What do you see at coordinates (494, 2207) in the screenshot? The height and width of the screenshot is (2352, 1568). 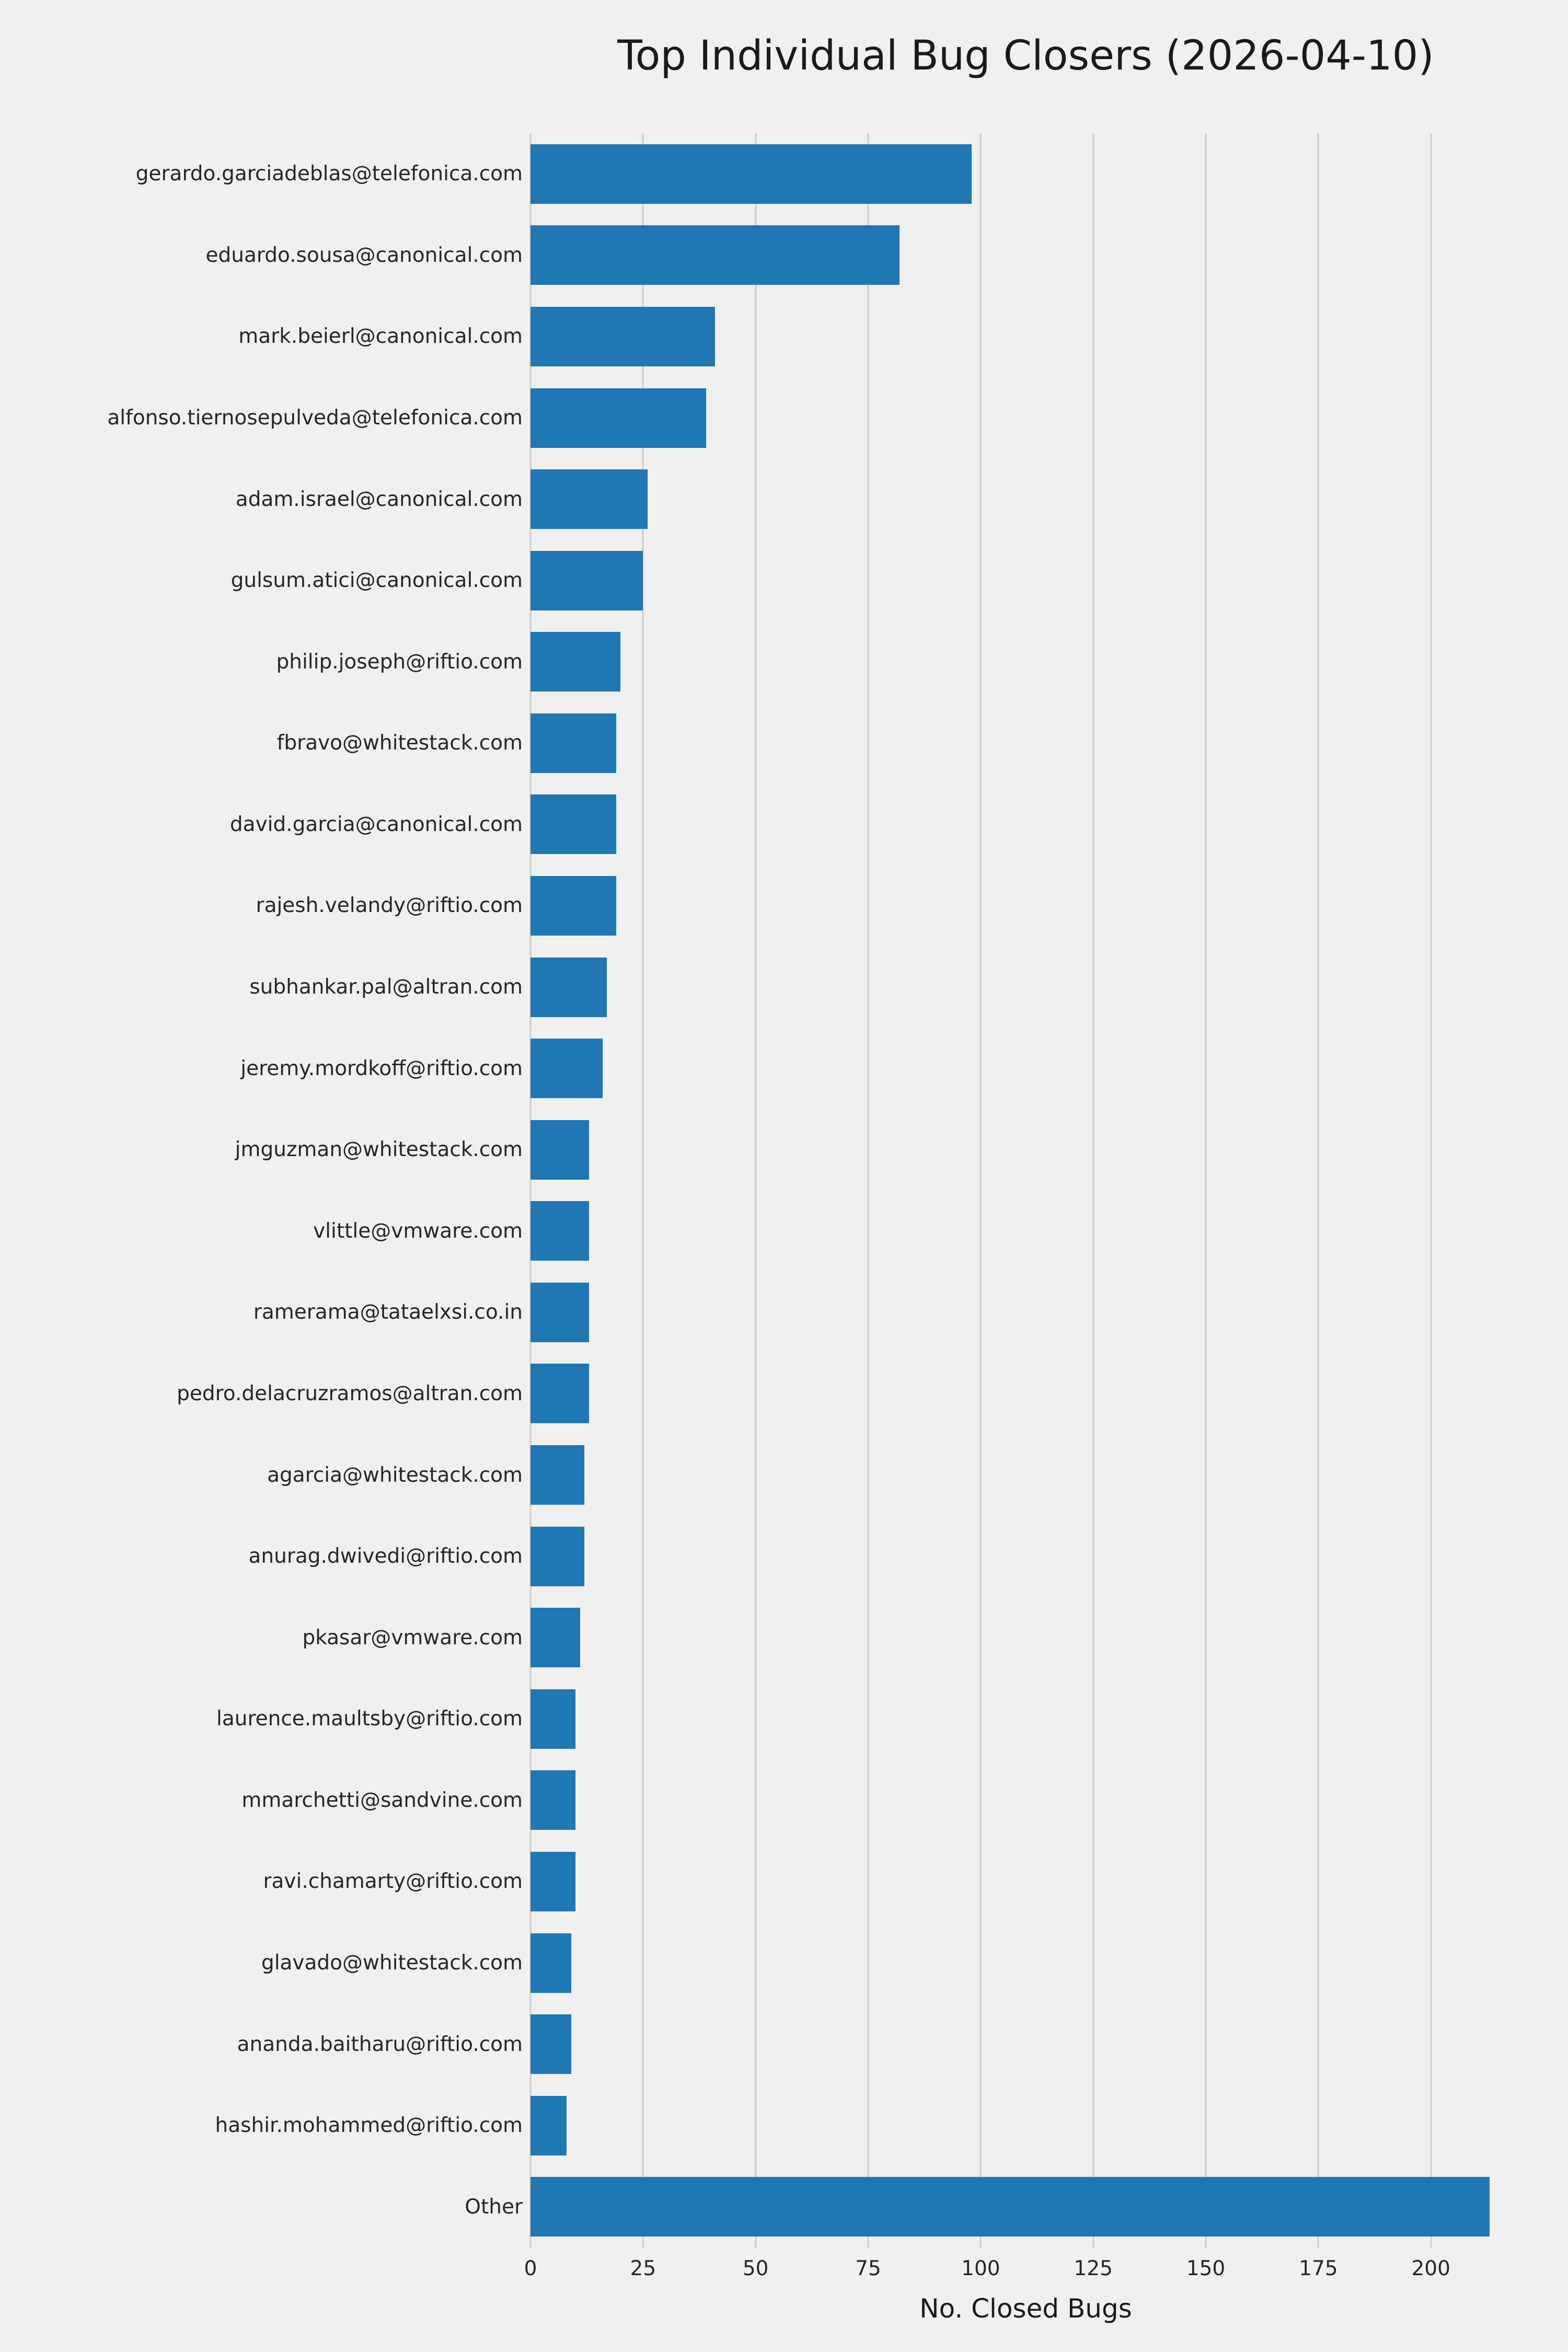 I see `y-tick-label: Other` at bounding box center [494, 2207].